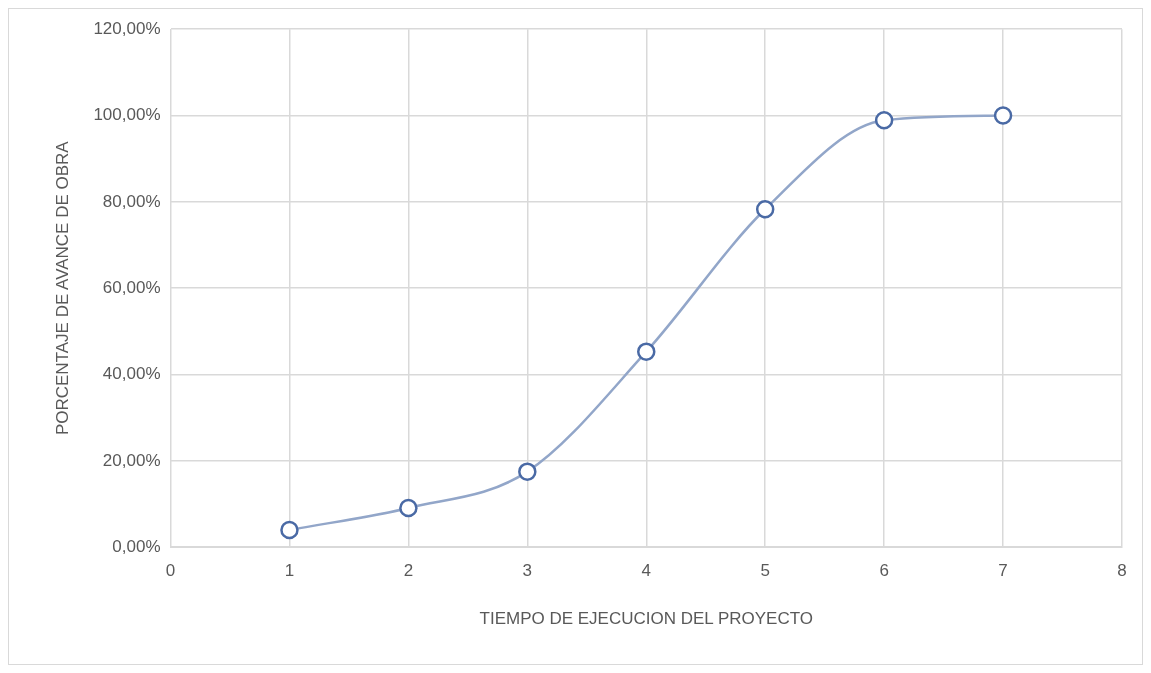  I want to click on y-tick-label: 0,00%, so click(136, 546).